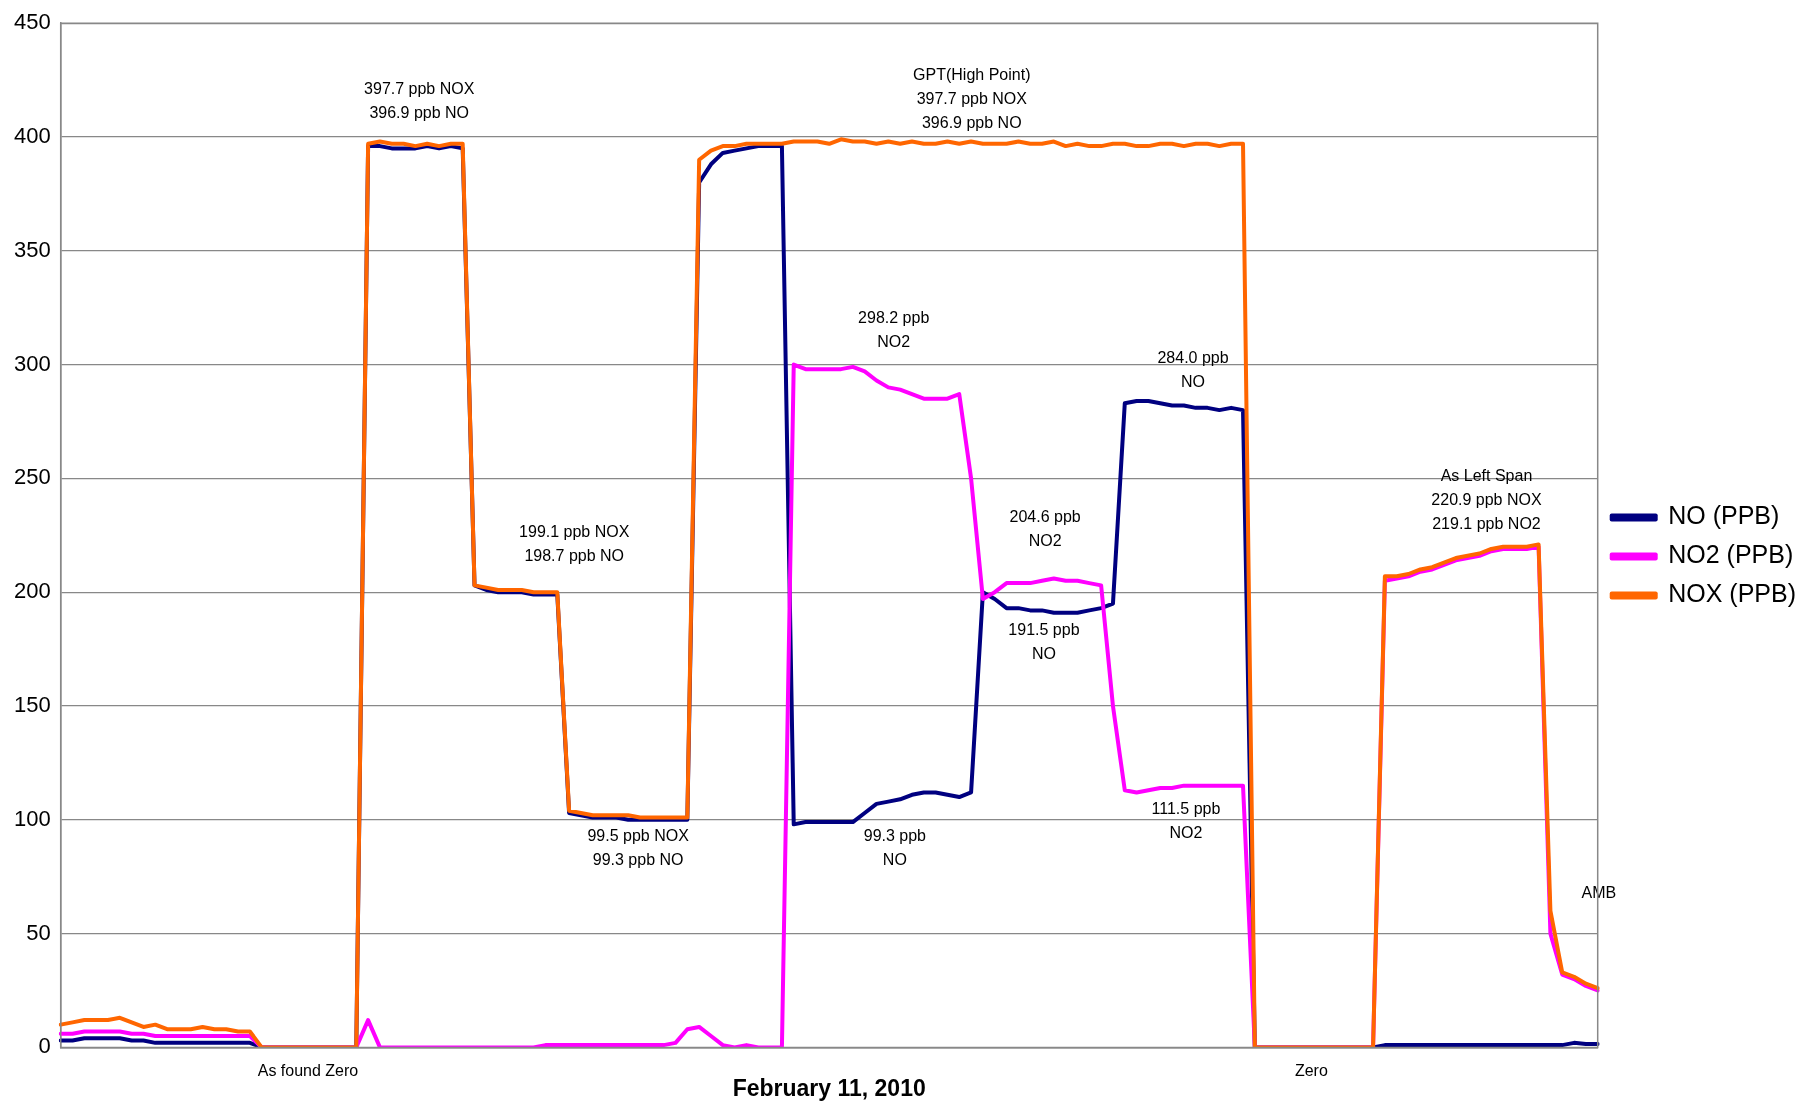 The height and width of the screenshot is (1105, 1812). I want to click on annotation: 191.5 ppb NO, so click(1044, 642).